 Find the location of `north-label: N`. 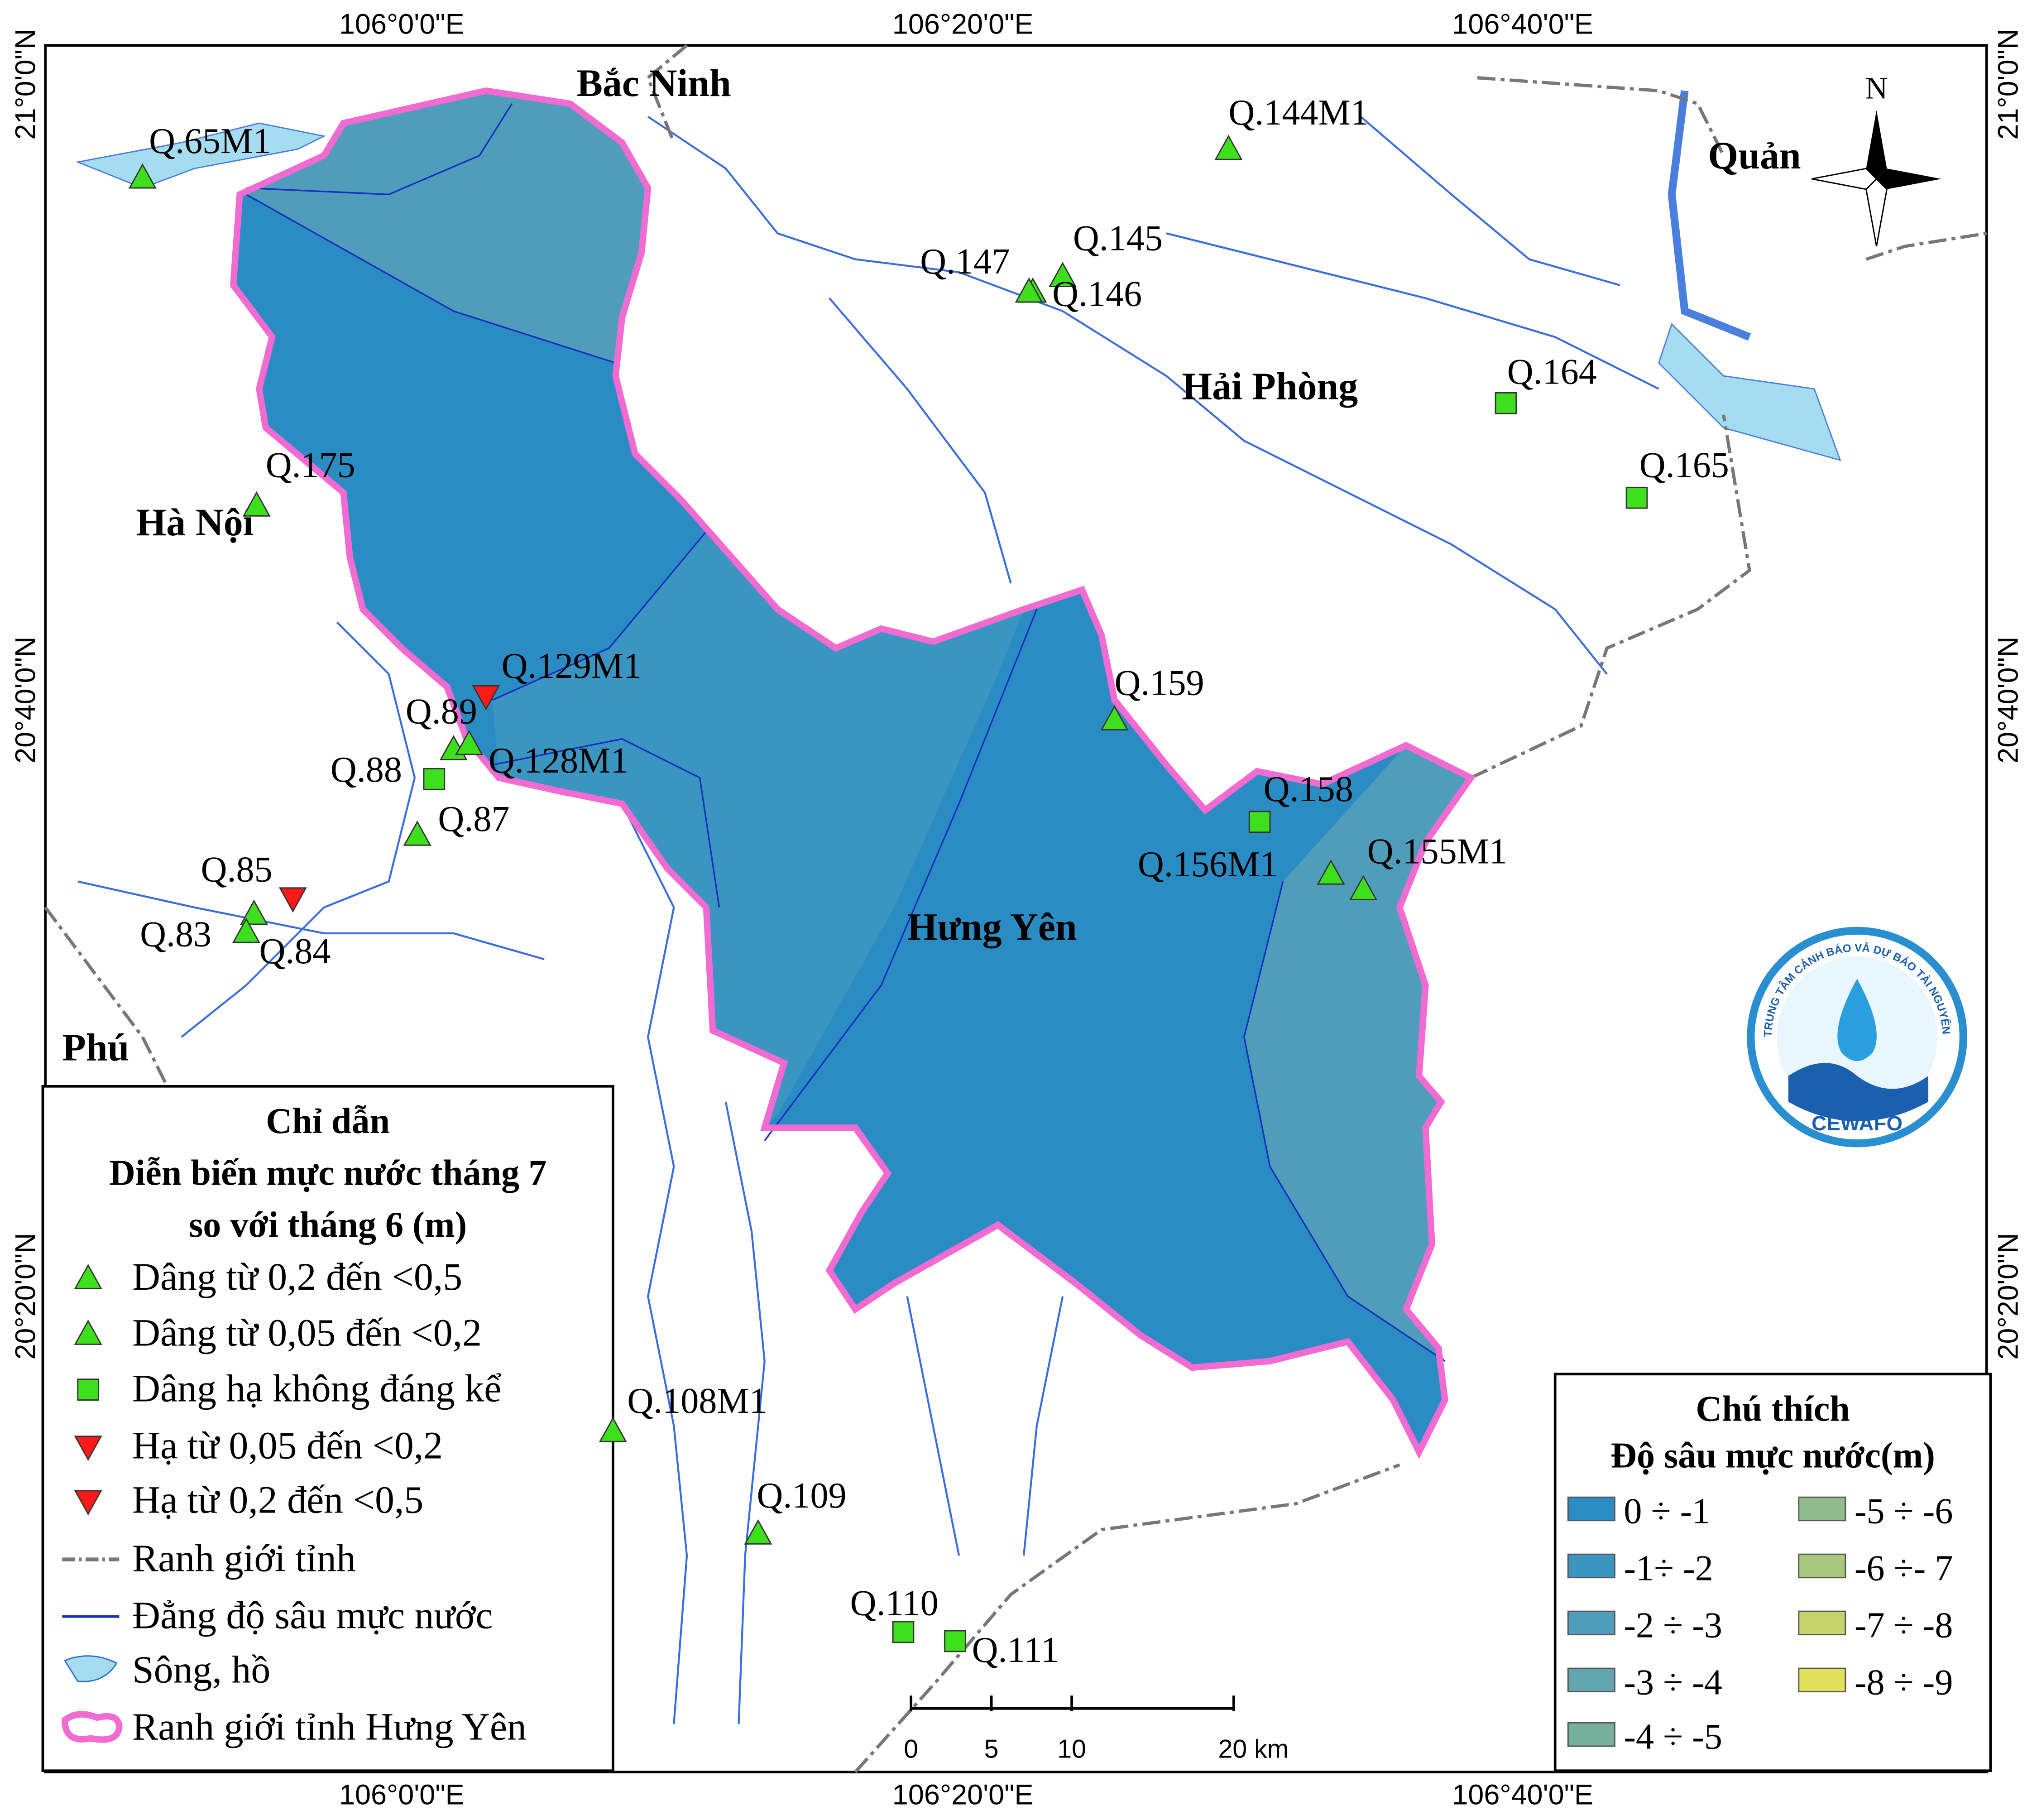

north-label: N is located at coordinates (1876, 88).